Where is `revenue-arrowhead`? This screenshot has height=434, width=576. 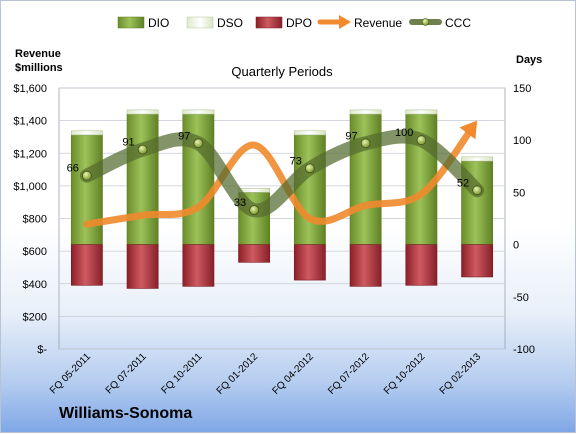 revenue-arrowhead is located at coordinates (468, 130).